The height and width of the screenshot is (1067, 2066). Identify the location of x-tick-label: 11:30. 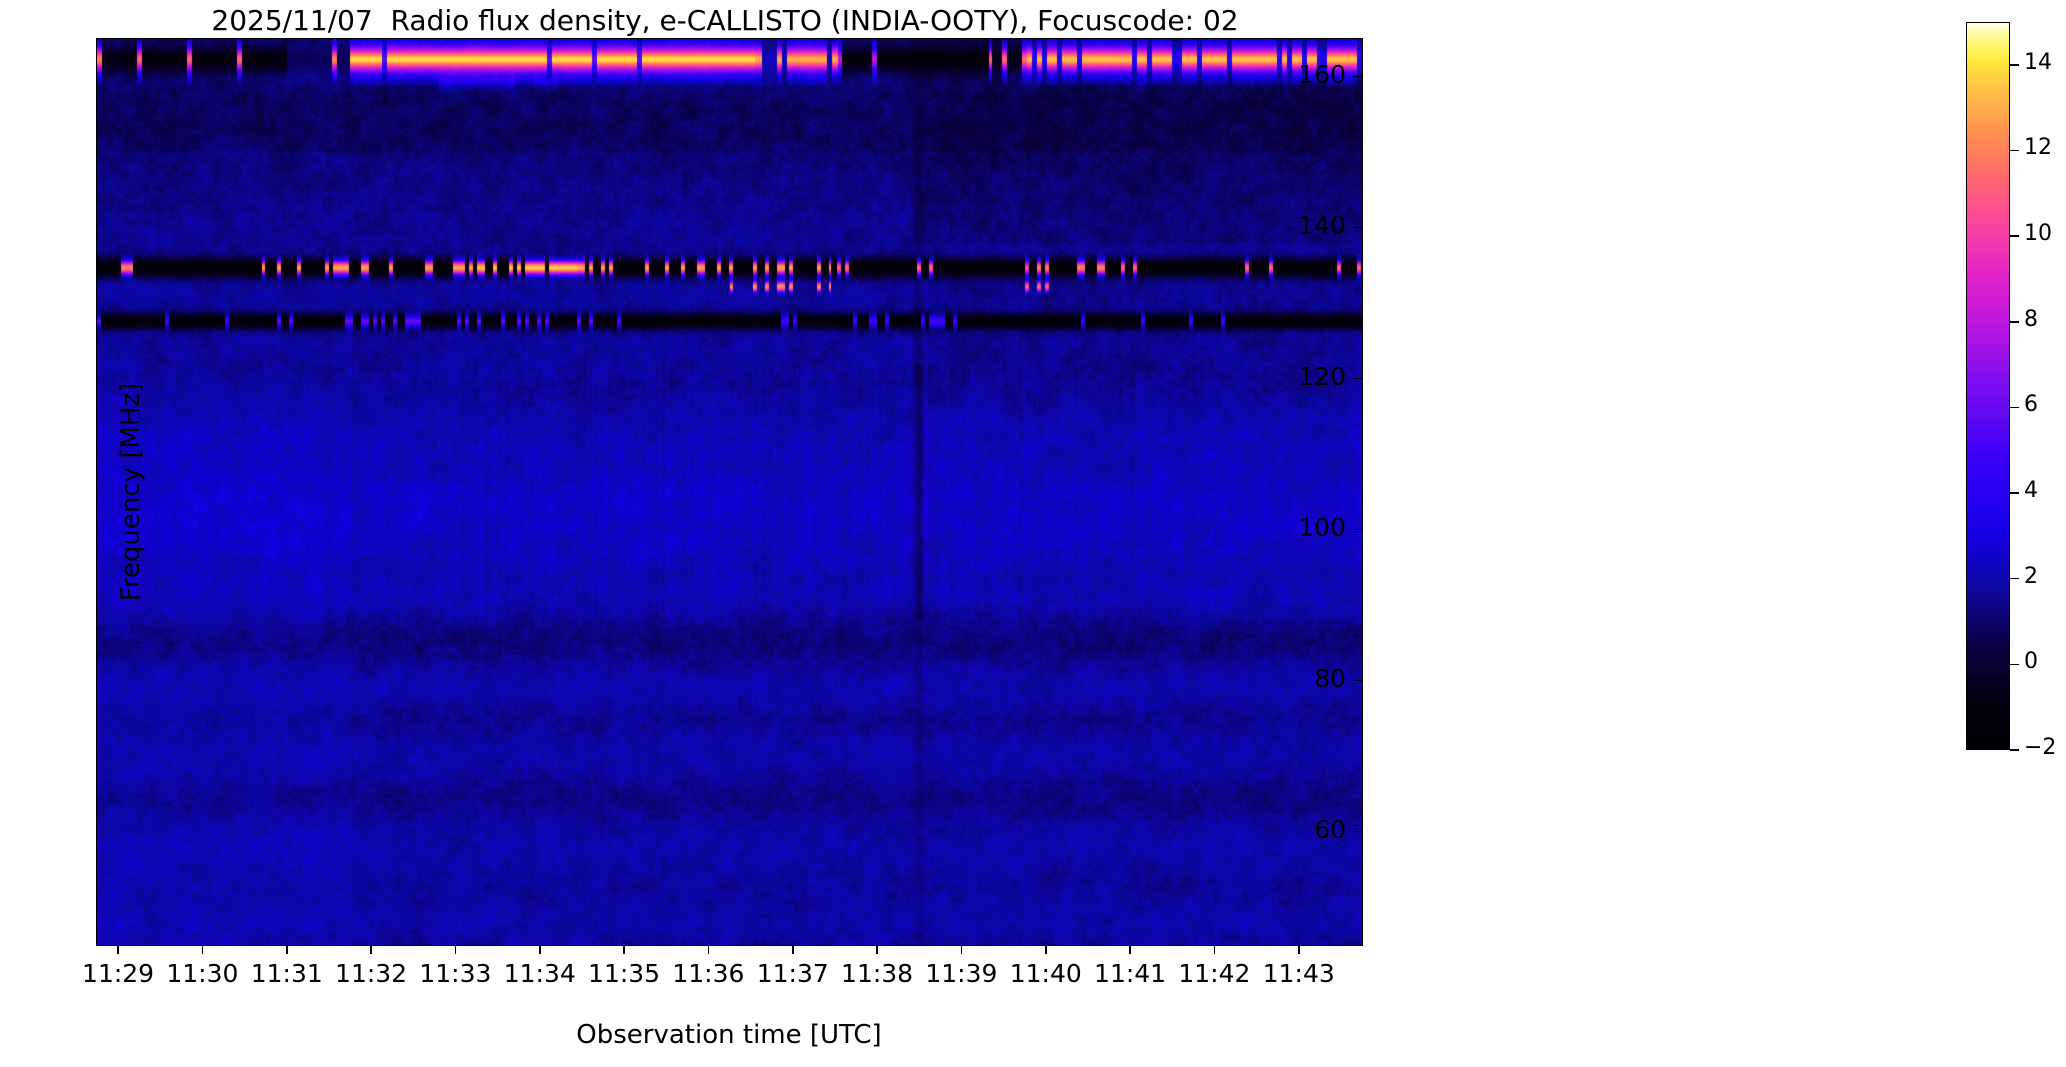
(202, 973).